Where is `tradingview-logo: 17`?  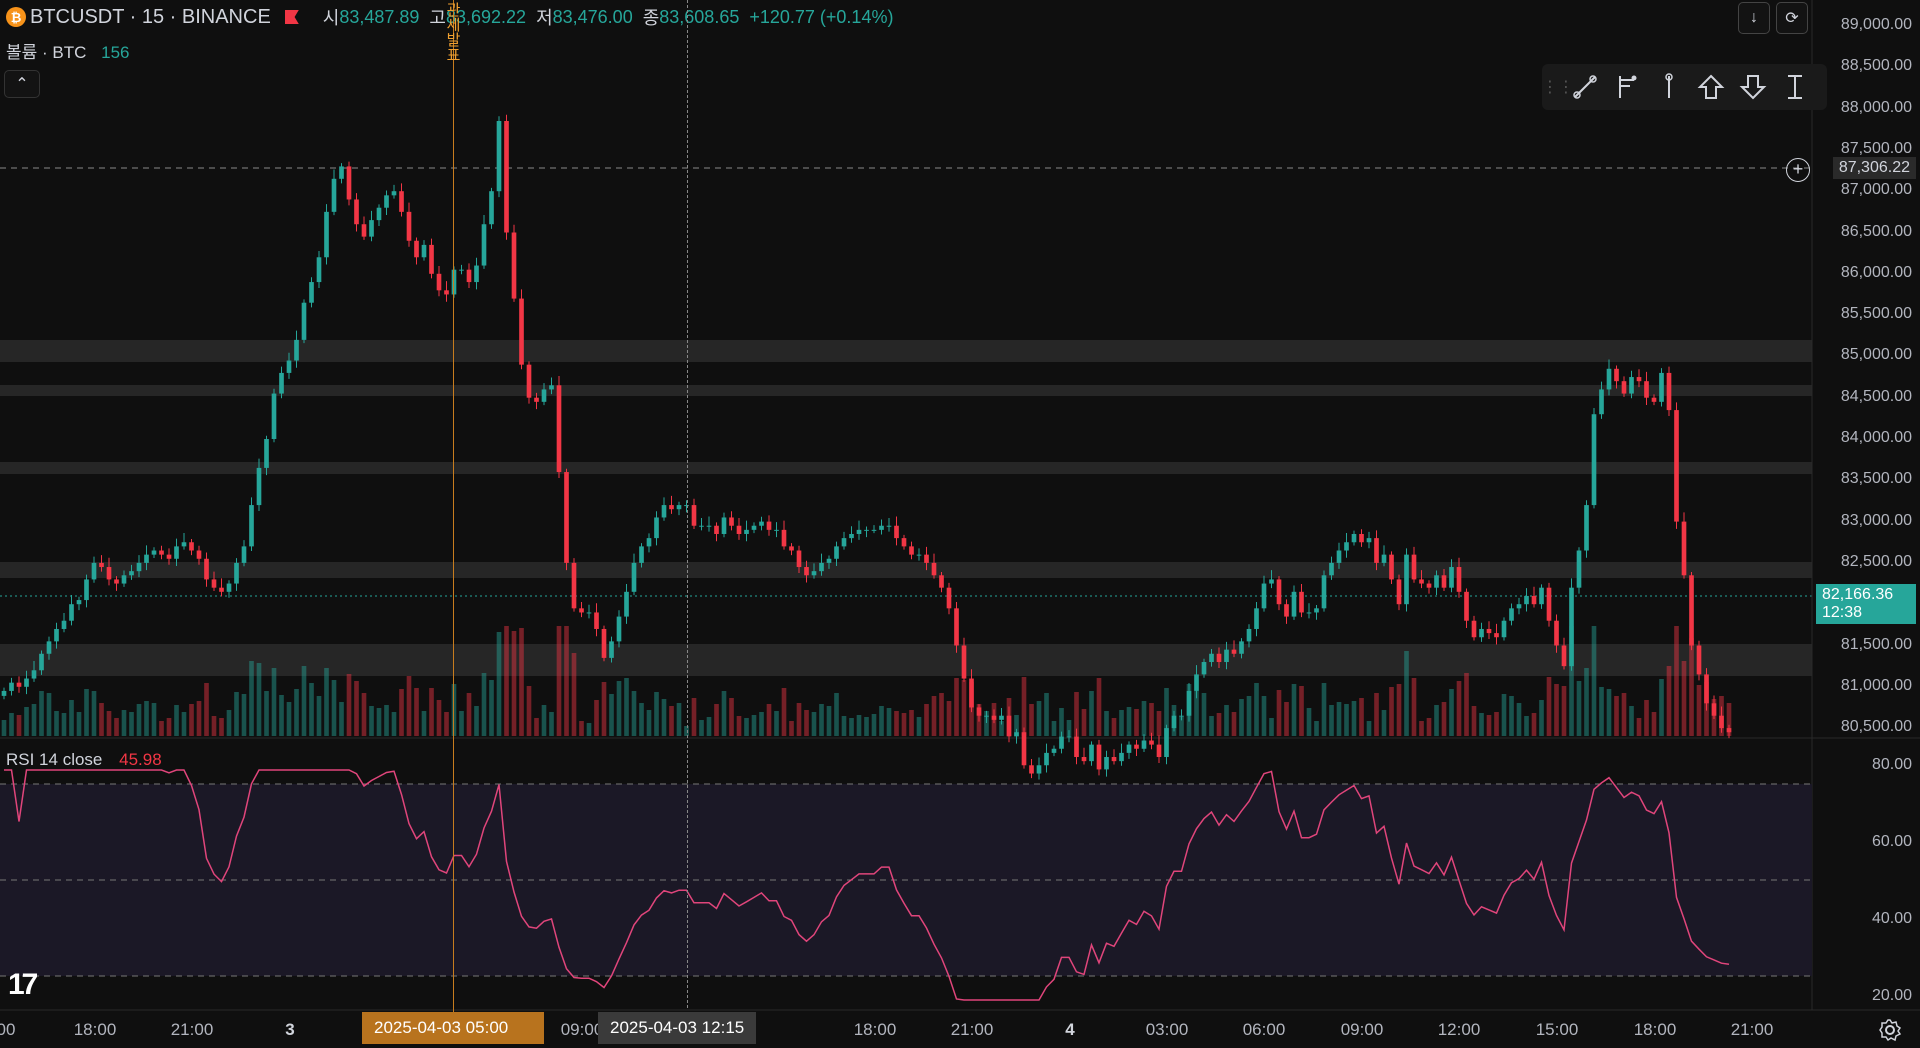 tradingview-logo: 17 is located at coordinates (23, 984).